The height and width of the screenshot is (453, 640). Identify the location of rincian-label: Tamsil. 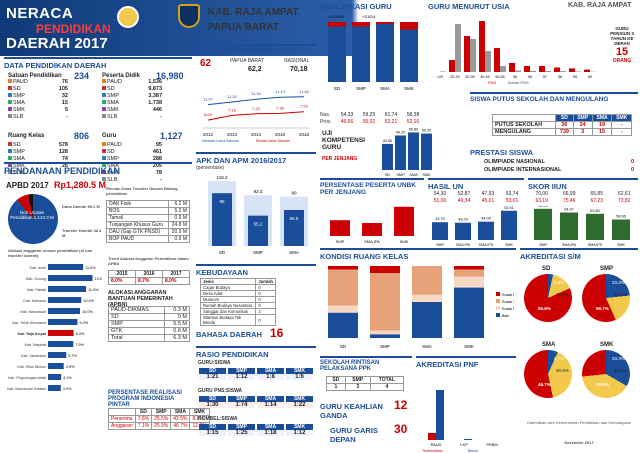
(137, 218).